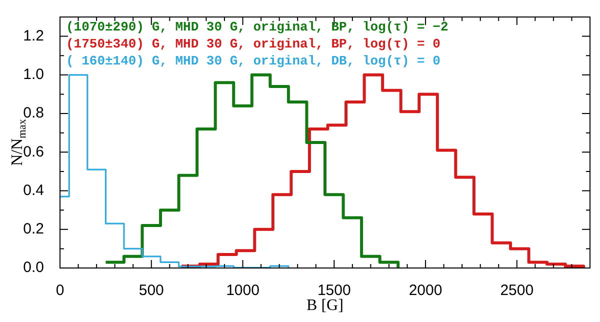  I want to click on x-tick-label: 0, so click(60, 291).